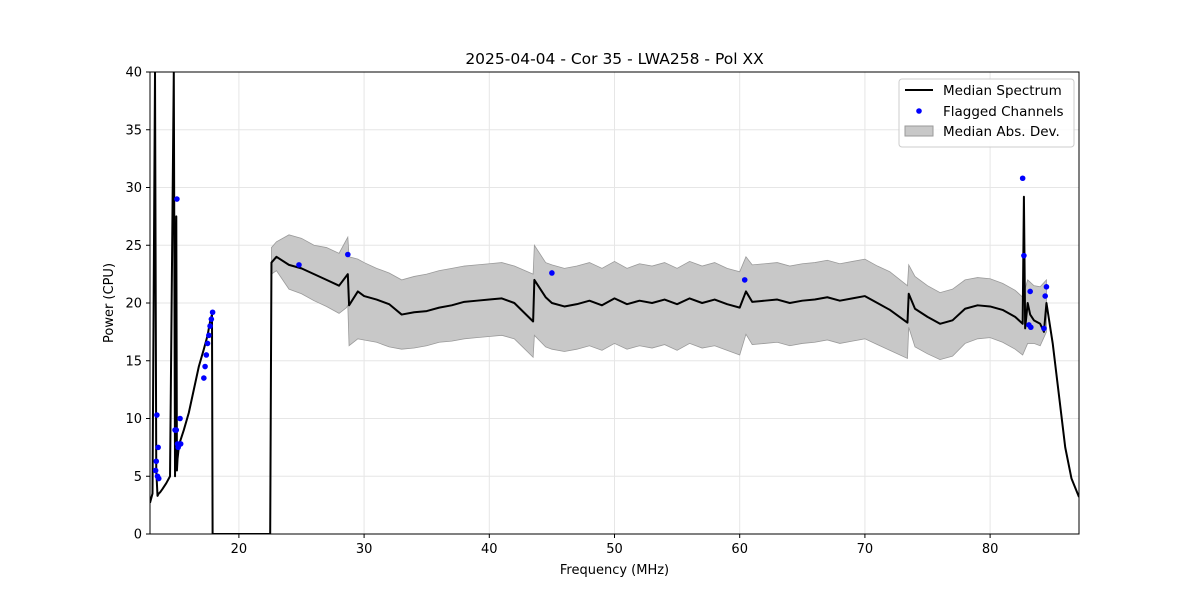 This screenshot has width=1200, height=600. I want to click on x-axis-ticks: 20 30 40 50 60 70 80, so click(615, 545).